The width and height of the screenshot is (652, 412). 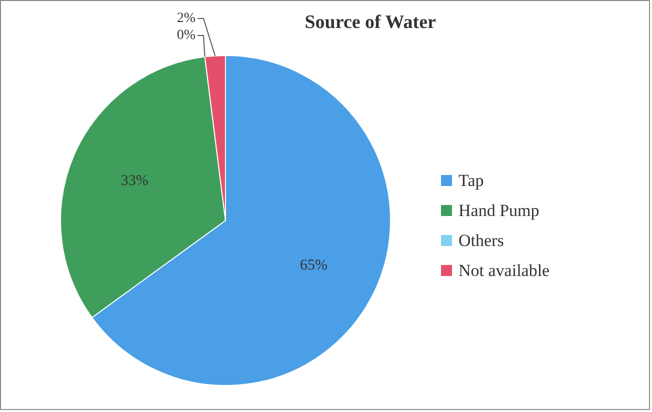 I want to click on legend-label: Others, so click(x=481, y=240).